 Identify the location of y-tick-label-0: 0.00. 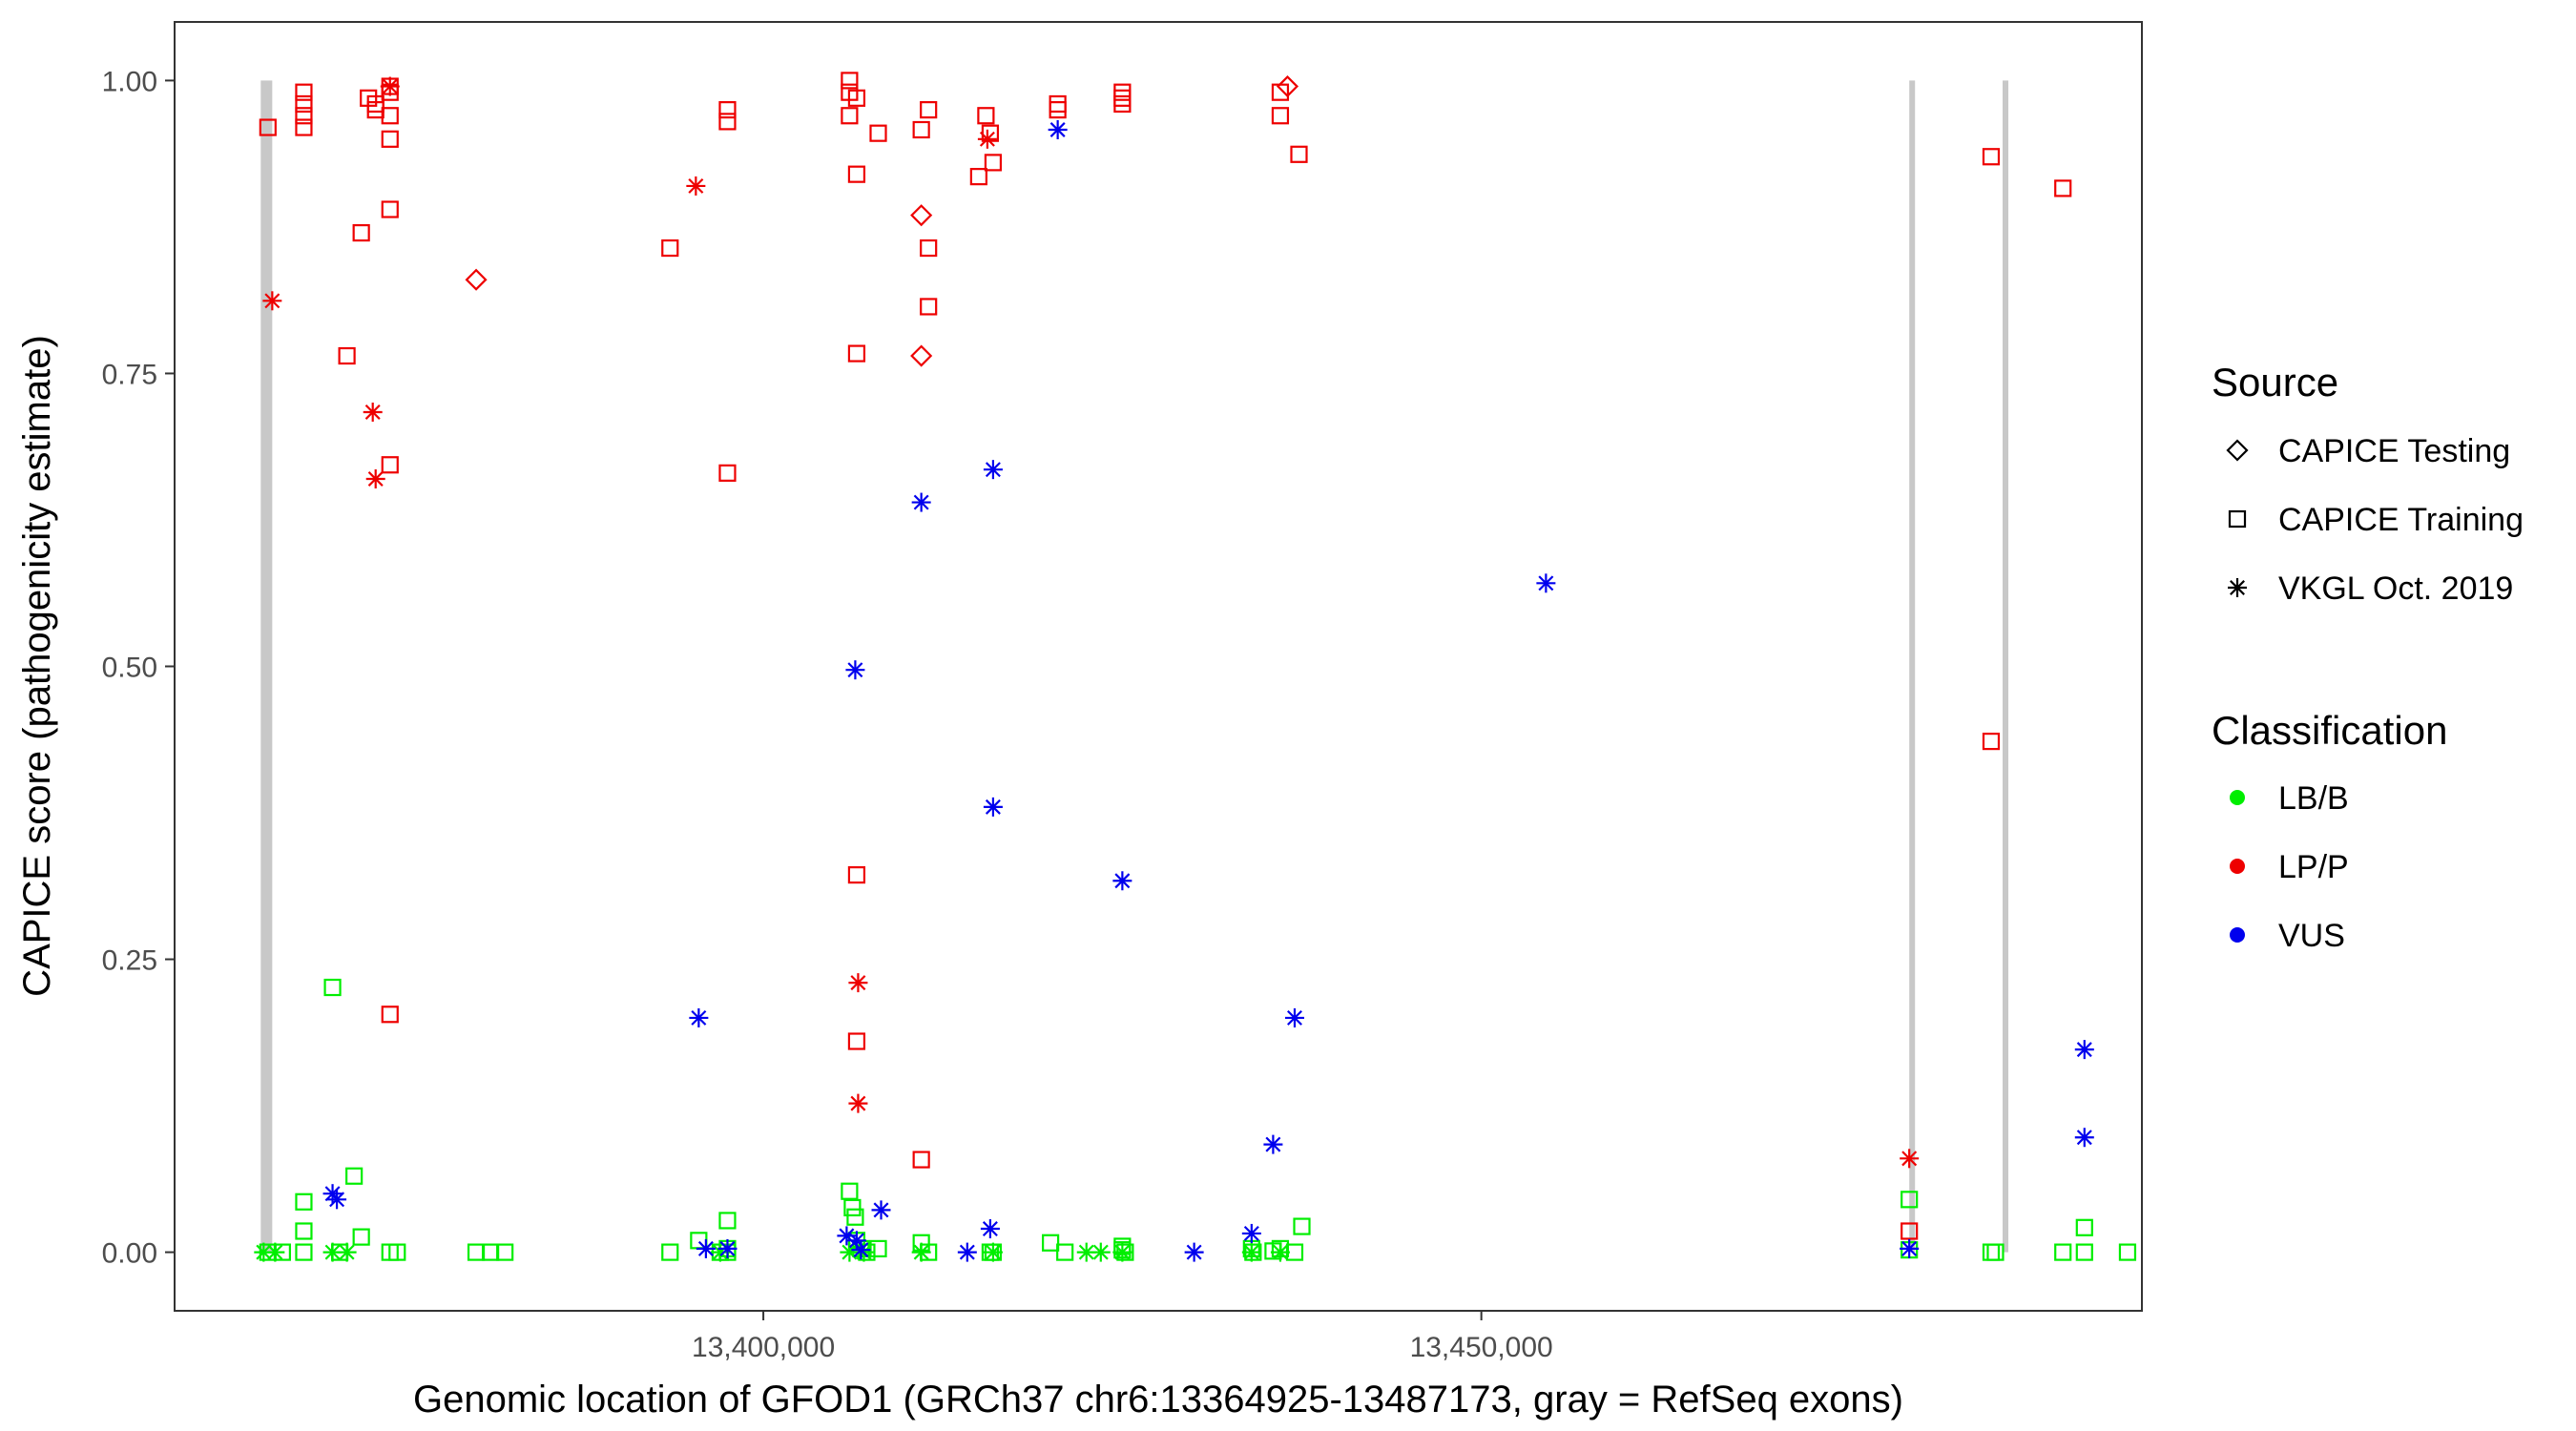
(129, 1254).